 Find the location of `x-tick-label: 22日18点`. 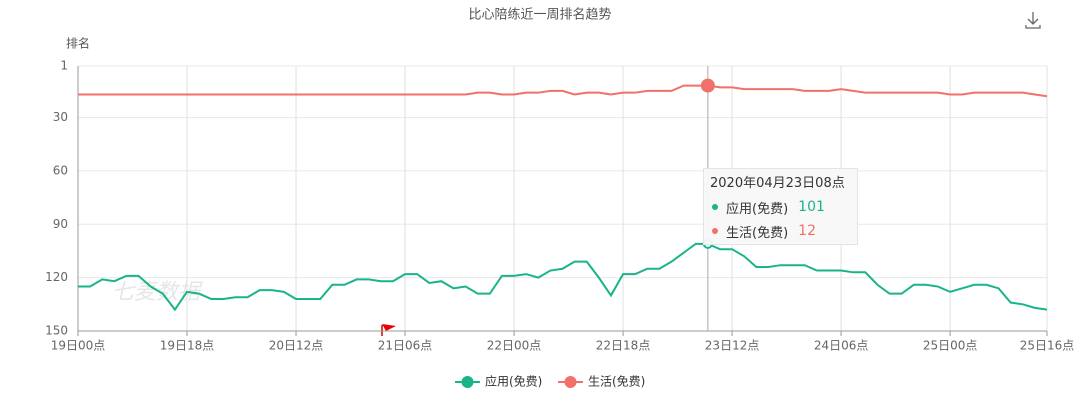

x-tick-label: 22日18点 is located at coordinates (623, 346).